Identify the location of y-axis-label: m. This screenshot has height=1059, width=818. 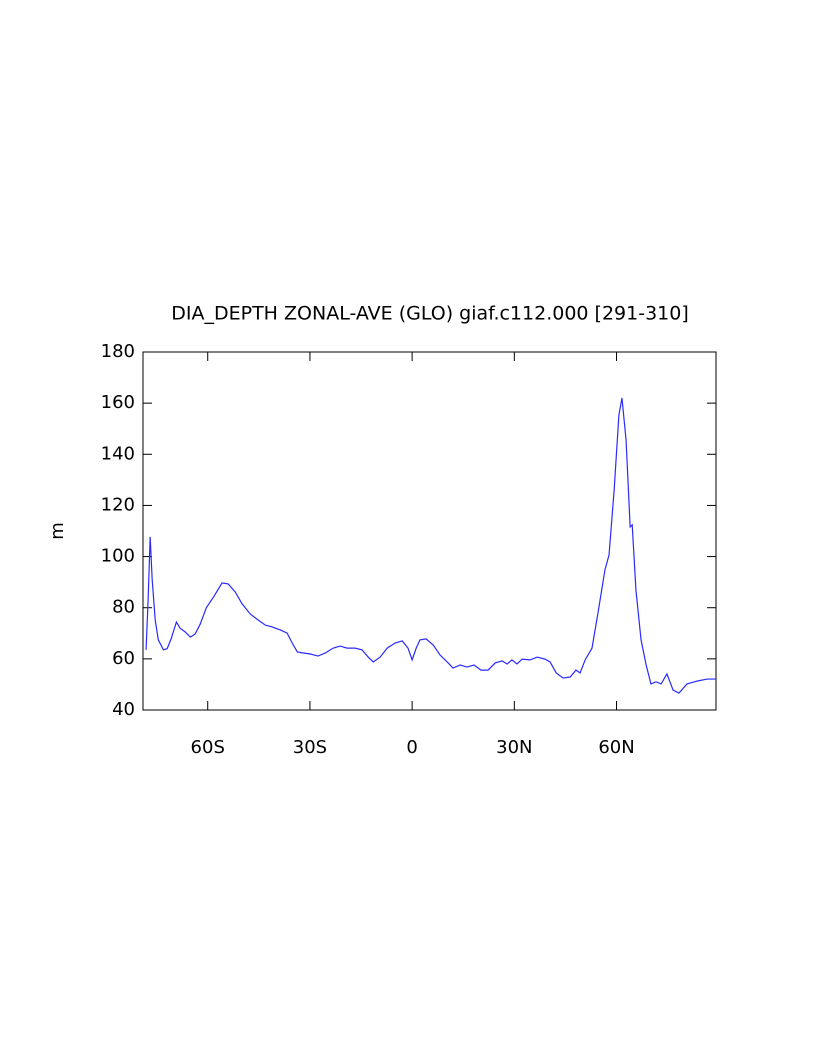
(57, 531).